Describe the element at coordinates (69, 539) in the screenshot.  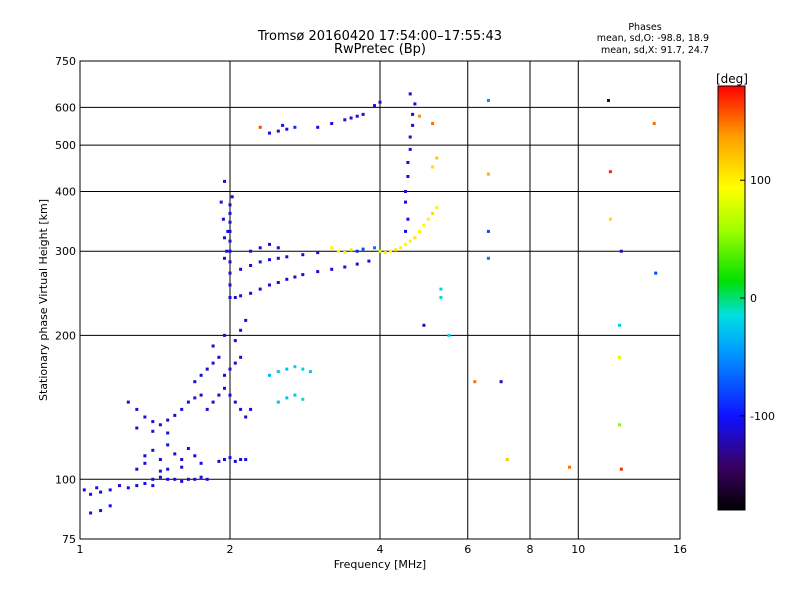
I see `y-tick-label: 75` at that location.